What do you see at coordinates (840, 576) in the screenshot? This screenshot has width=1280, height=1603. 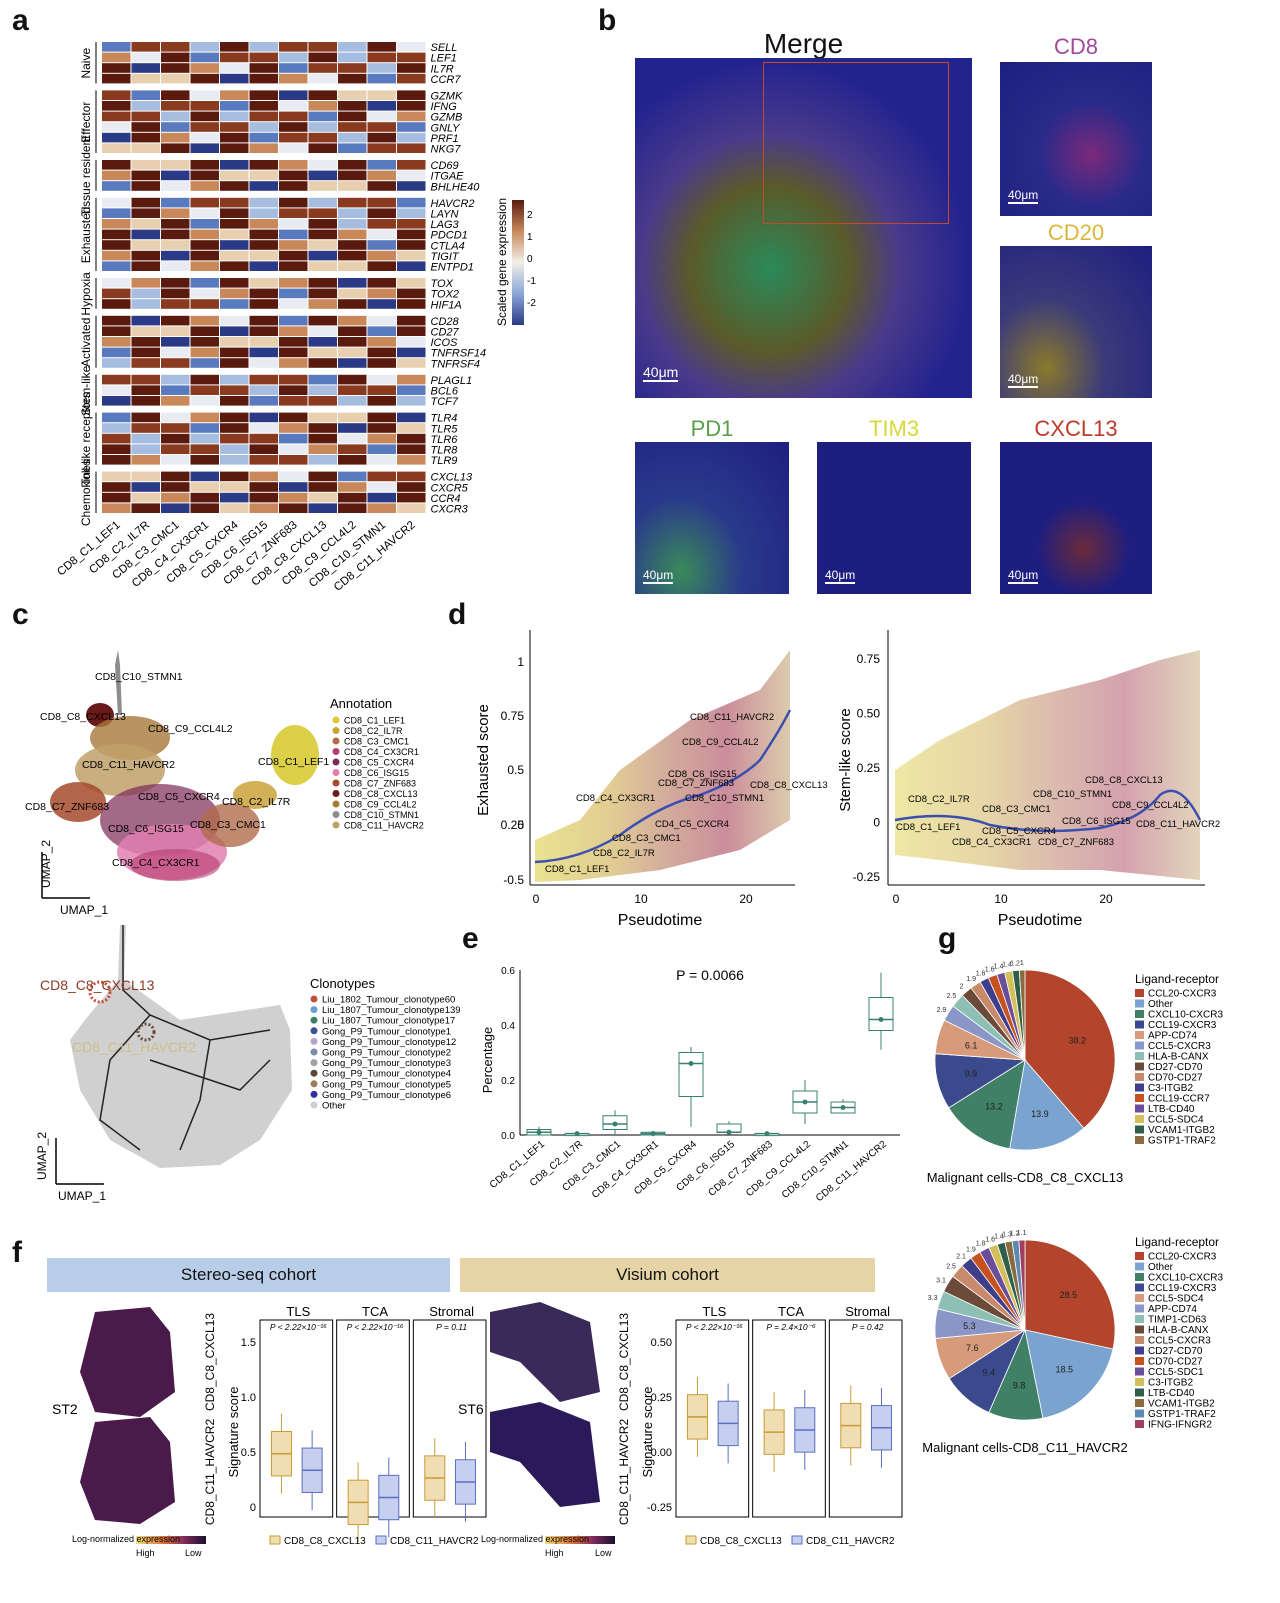 I see `tim3-scale-bar: 40μm` at bounding box center [840, 576].